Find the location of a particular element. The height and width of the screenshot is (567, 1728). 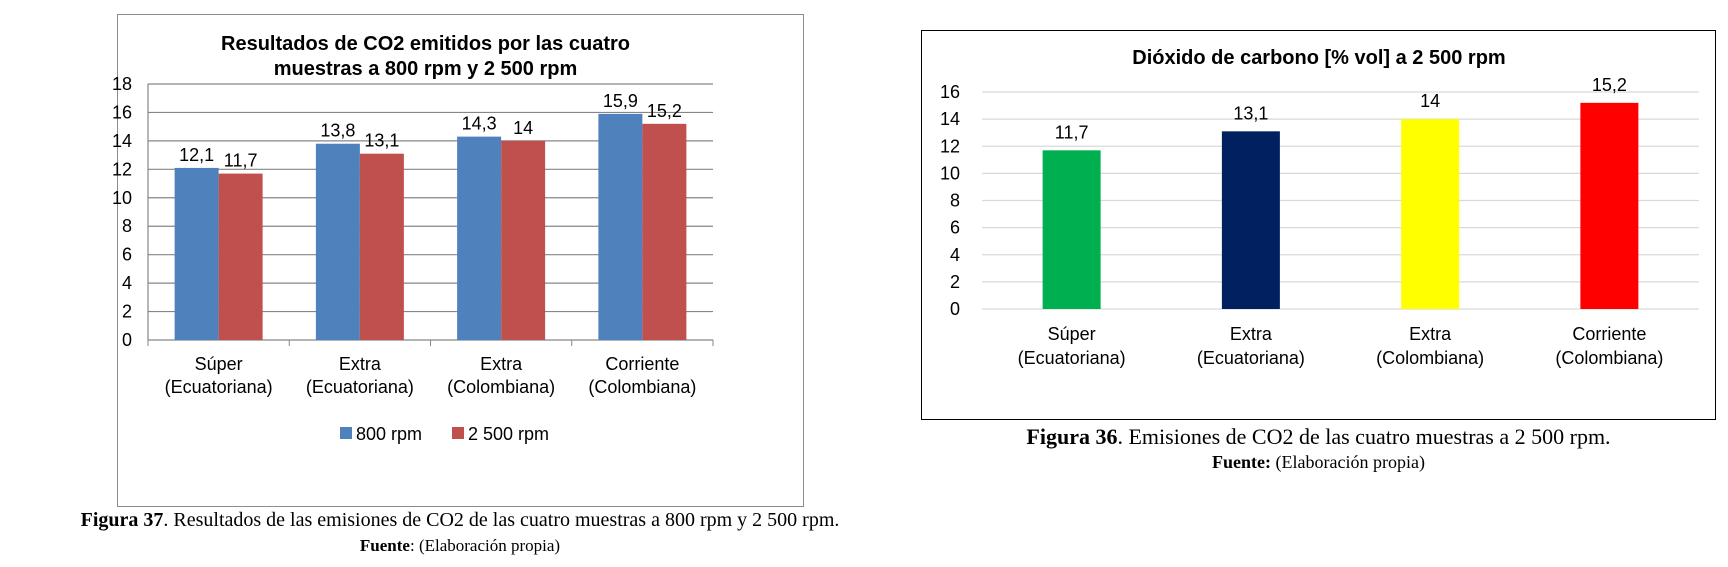

chart-title-line: muestras a 800 rpm y 2 500 rpm is located at coordinates (426, 69).